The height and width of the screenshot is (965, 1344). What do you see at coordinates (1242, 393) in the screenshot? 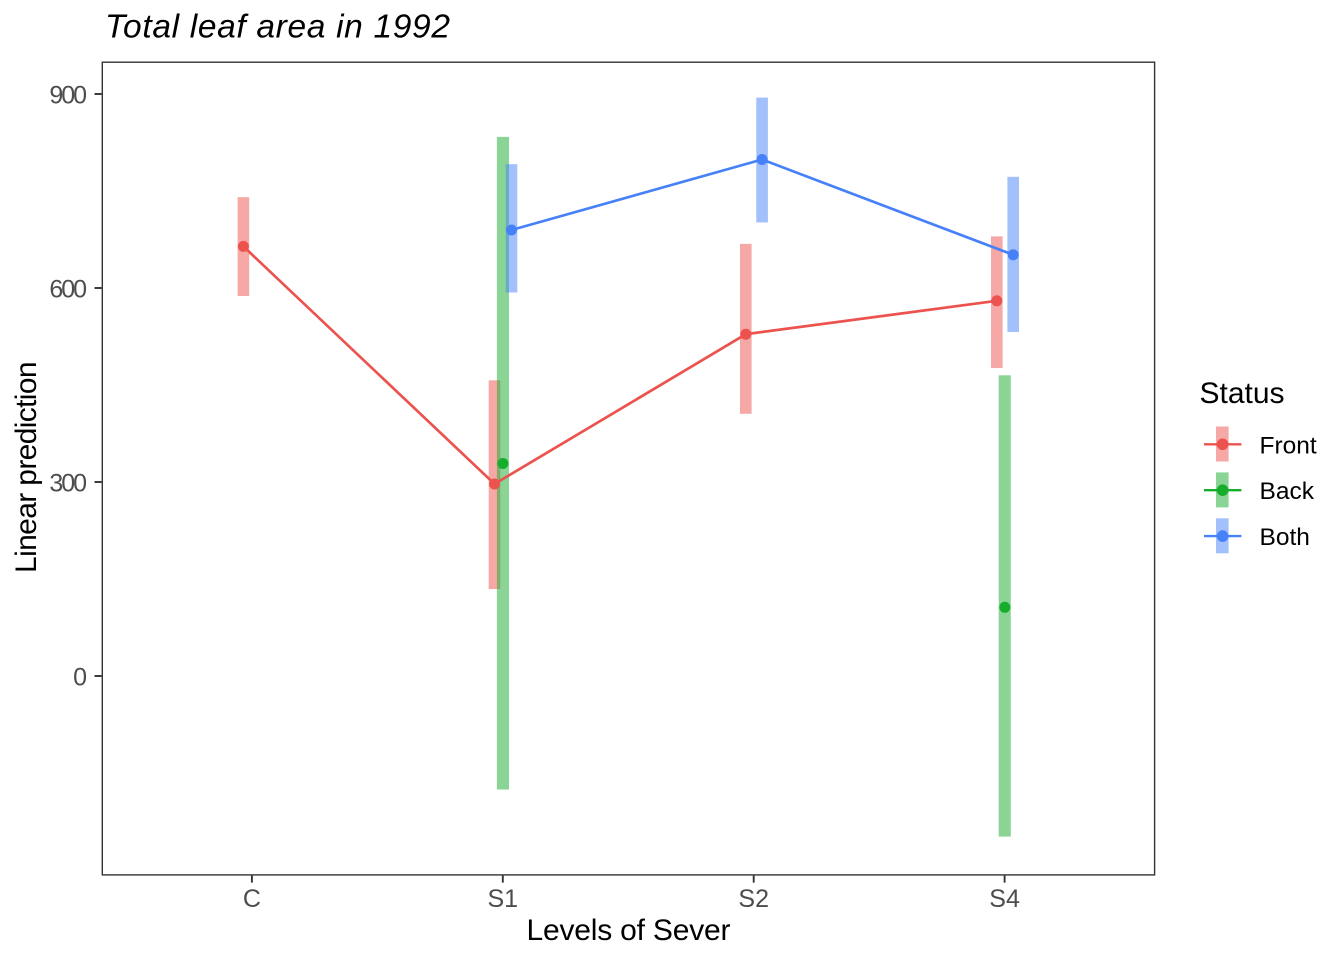
I see `svg-text: Status` at bounding box center [1242, 393].